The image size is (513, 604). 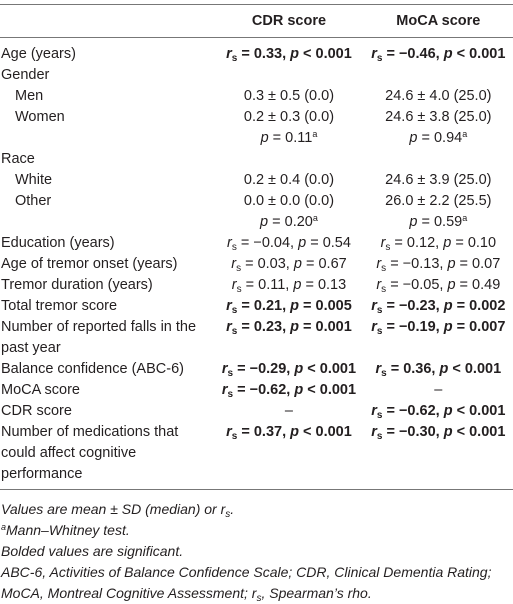 I want to click on text-run: = 0.10, so click(x=474, y=243).